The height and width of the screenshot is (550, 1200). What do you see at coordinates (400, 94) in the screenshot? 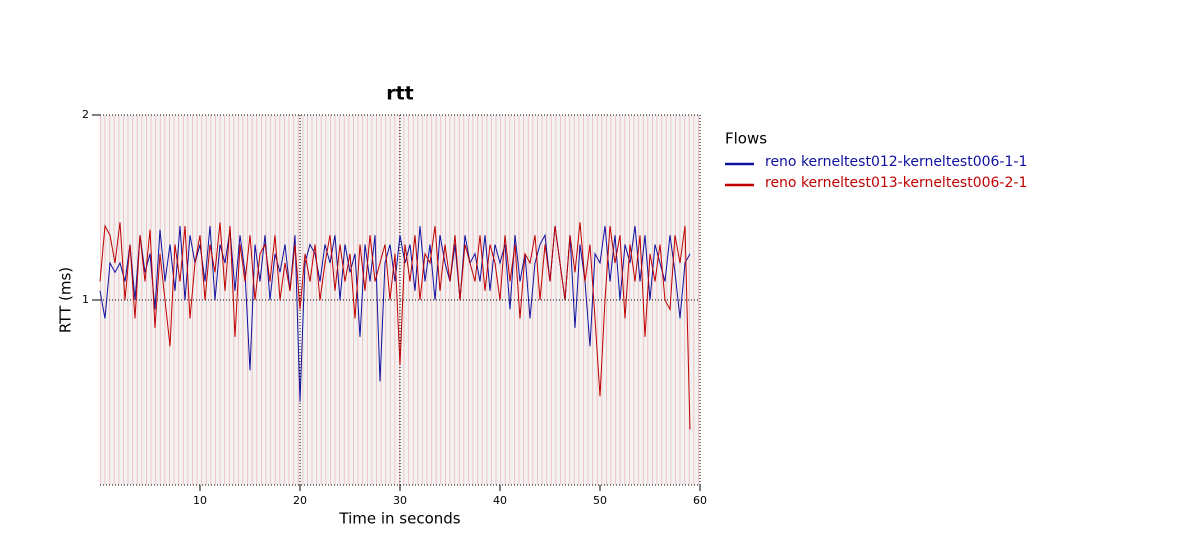
I see `chart-title: rtt` at bounding box center [400, 94].